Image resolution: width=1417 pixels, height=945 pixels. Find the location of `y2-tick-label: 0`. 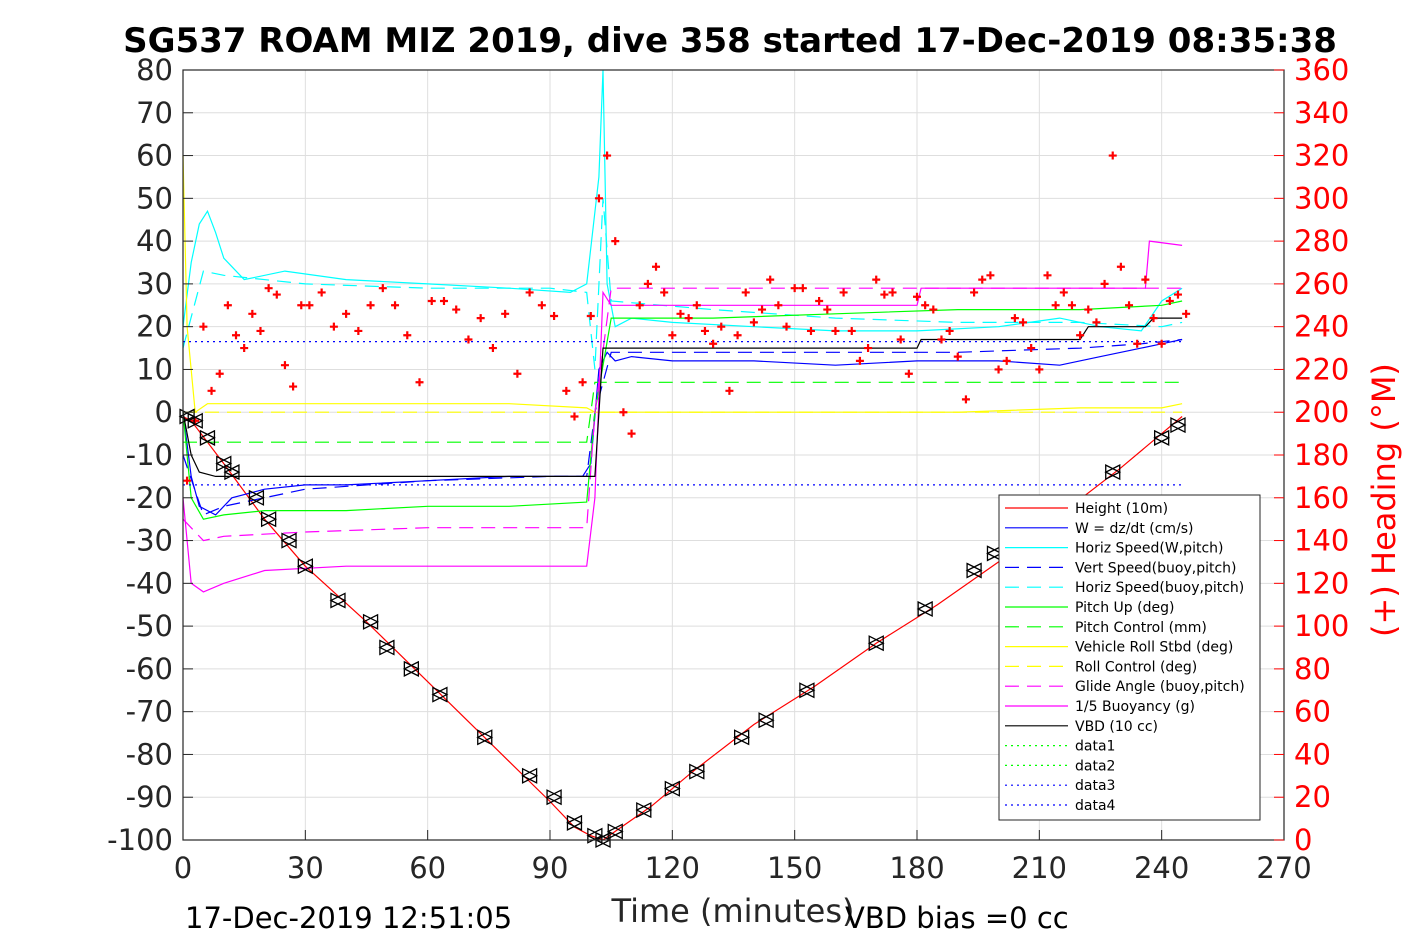

y2-tick-label: 0 is located at coordinates (1303, 840).